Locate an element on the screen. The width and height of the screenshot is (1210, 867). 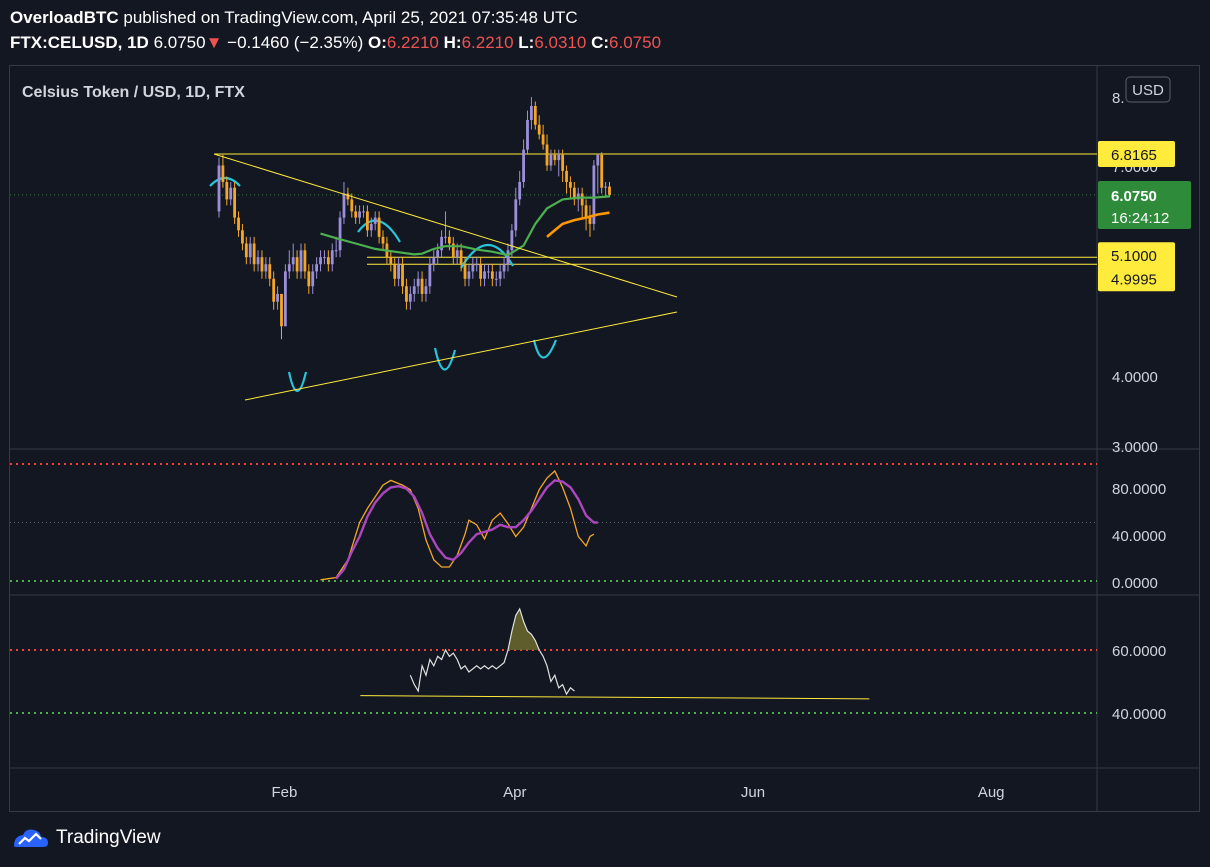
stoch-k-line is located at coordinates (457, 525).